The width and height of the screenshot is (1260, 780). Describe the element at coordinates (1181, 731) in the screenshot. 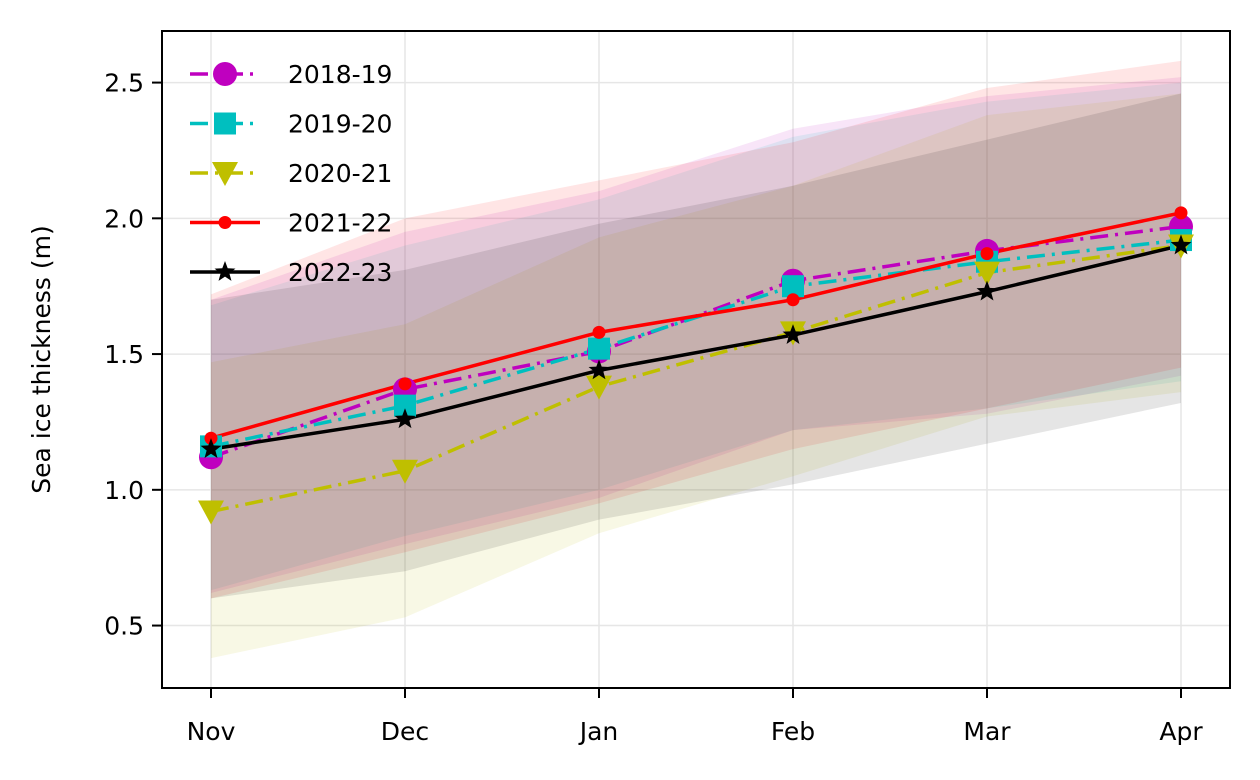

I see `x-tick-label: Apr` at that location.